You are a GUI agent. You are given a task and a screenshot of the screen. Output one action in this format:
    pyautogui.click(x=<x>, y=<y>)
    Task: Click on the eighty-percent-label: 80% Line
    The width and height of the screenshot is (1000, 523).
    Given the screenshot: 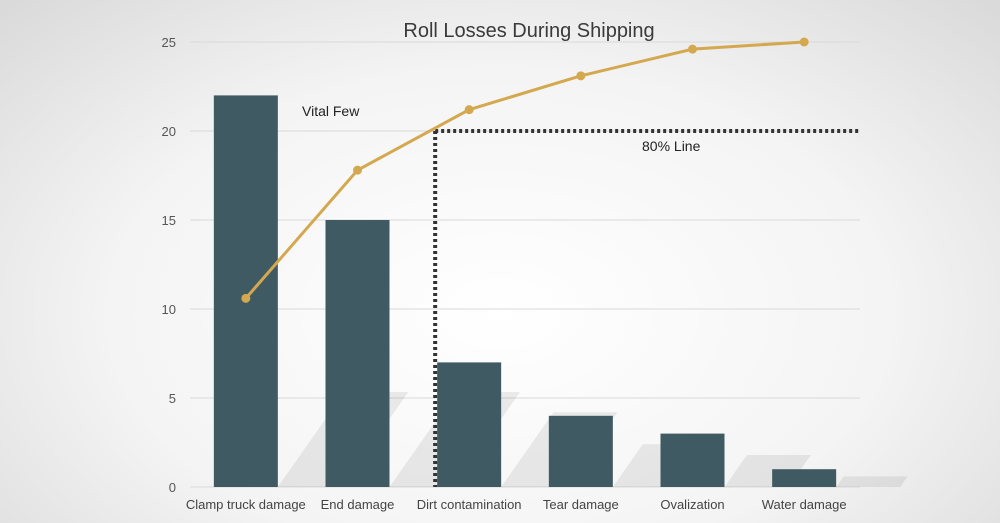 What is the action you would take?
    pyautogui.click(x=671, y=146)
    